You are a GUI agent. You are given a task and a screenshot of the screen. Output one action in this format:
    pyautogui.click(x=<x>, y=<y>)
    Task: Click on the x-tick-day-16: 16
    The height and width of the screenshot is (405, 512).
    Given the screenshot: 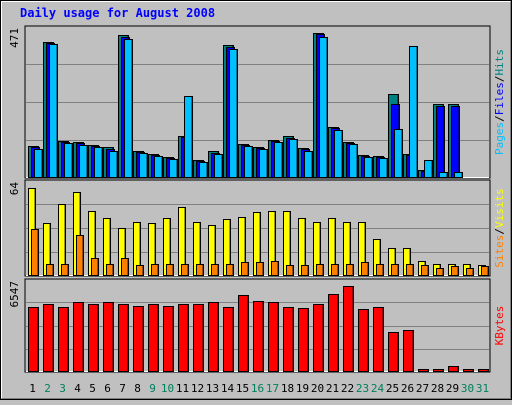 What is the action you would take?
    pyautogui.click(x=257, y=388)
    